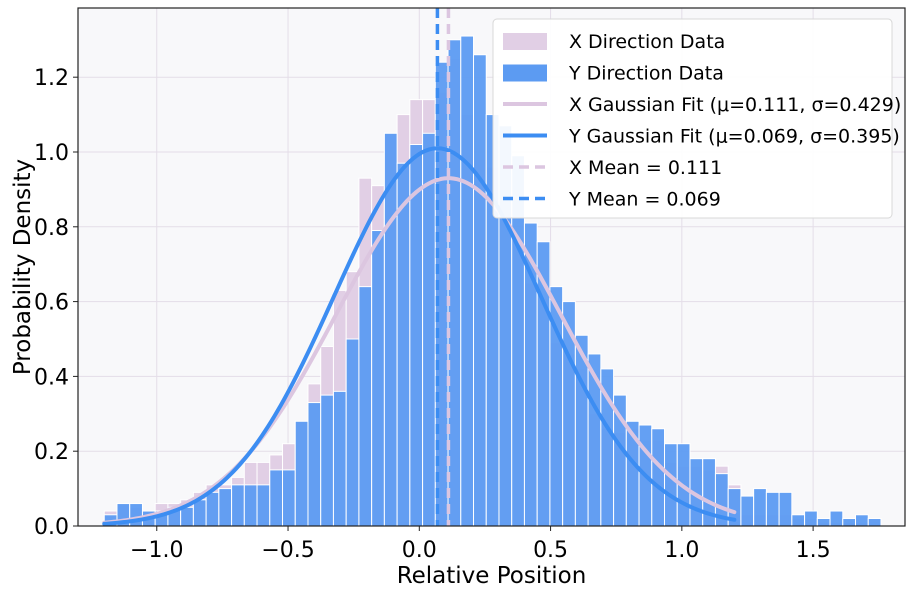 This screenshot has width=913, height=594. What do you see at coordinates (647, 42) in the screenshot?
I see `legend-label-x-data: X Direction Data` at bounding box center [647, 42].